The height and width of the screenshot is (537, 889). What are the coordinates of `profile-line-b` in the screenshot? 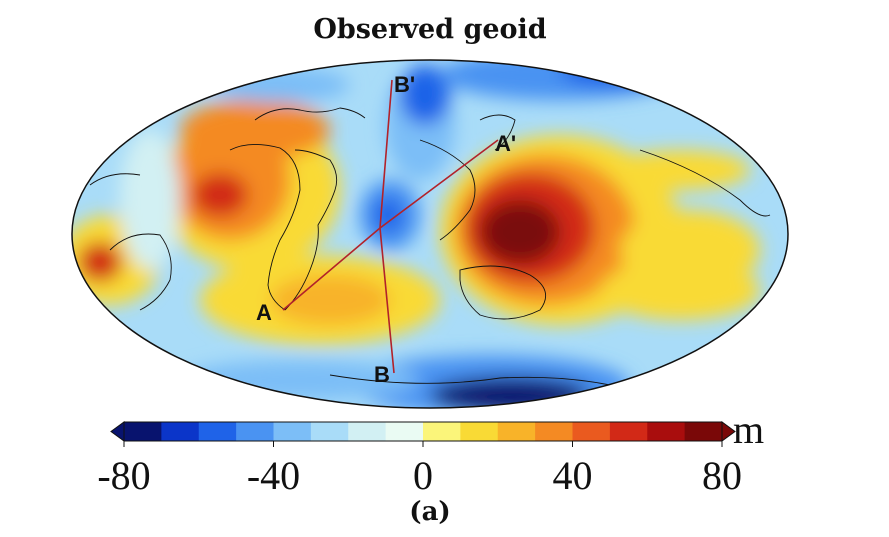 It's located at (387, 226).